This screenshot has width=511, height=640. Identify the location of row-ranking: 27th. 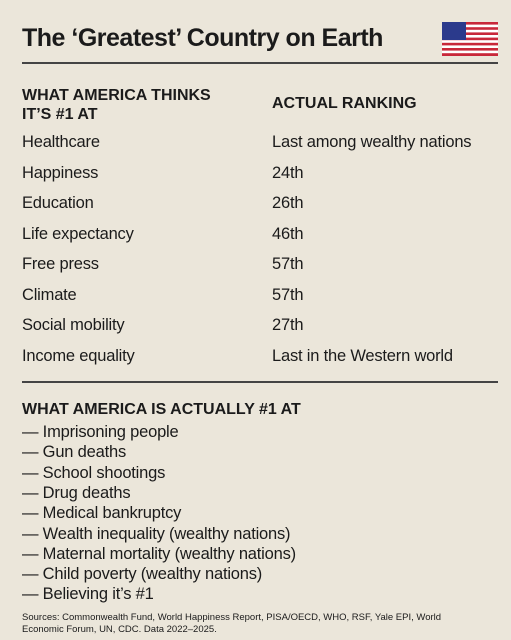
(288, 325).